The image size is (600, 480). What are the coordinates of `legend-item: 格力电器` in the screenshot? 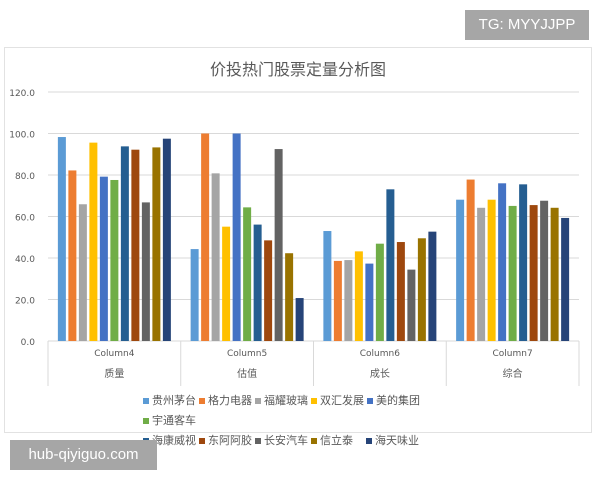 It's located at (225, 401).